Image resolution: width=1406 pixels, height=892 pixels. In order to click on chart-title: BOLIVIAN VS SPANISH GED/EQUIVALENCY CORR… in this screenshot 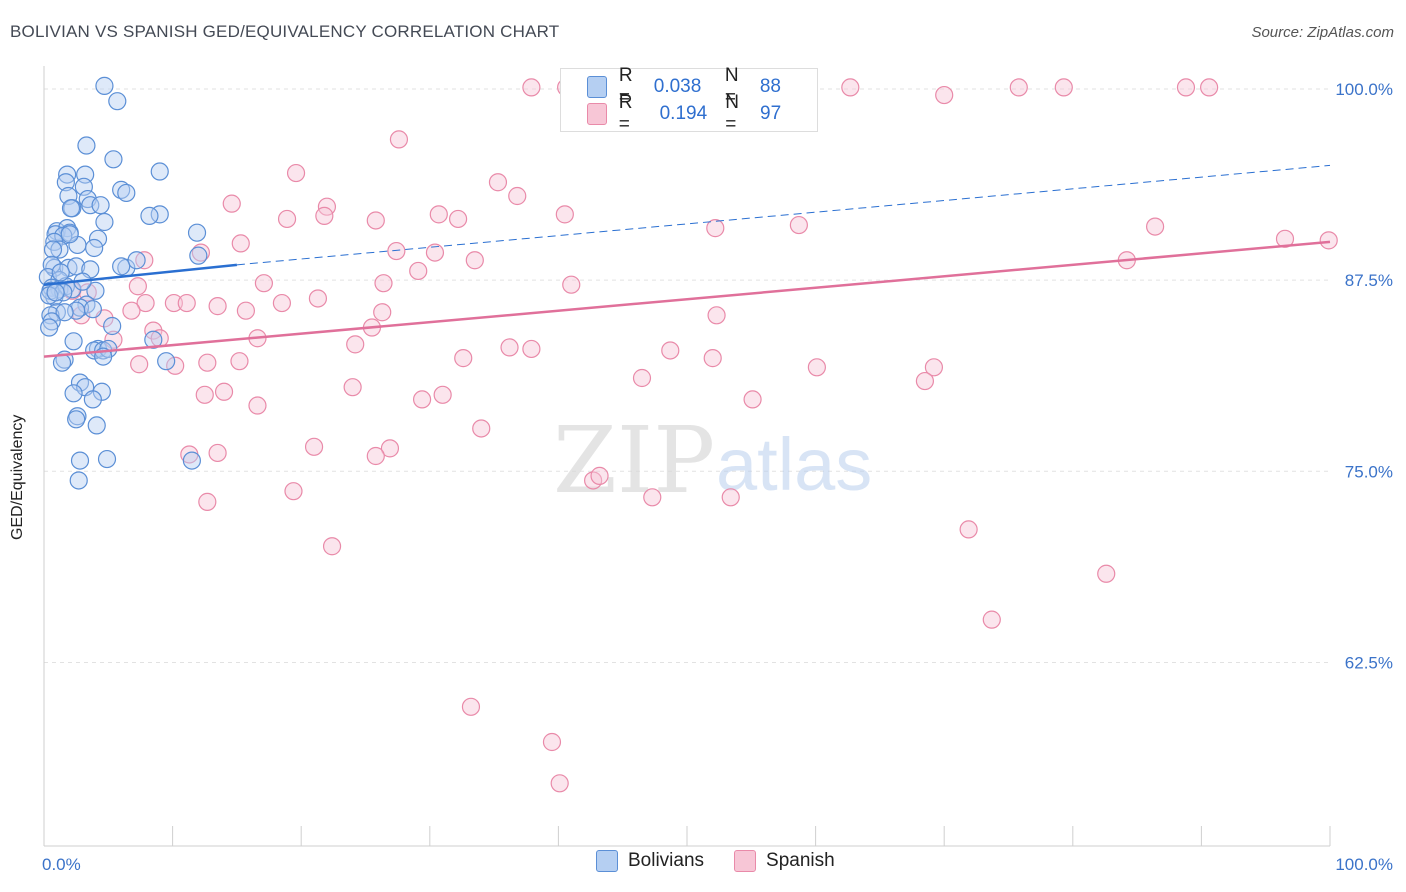, I will do `click(285, 31)`.